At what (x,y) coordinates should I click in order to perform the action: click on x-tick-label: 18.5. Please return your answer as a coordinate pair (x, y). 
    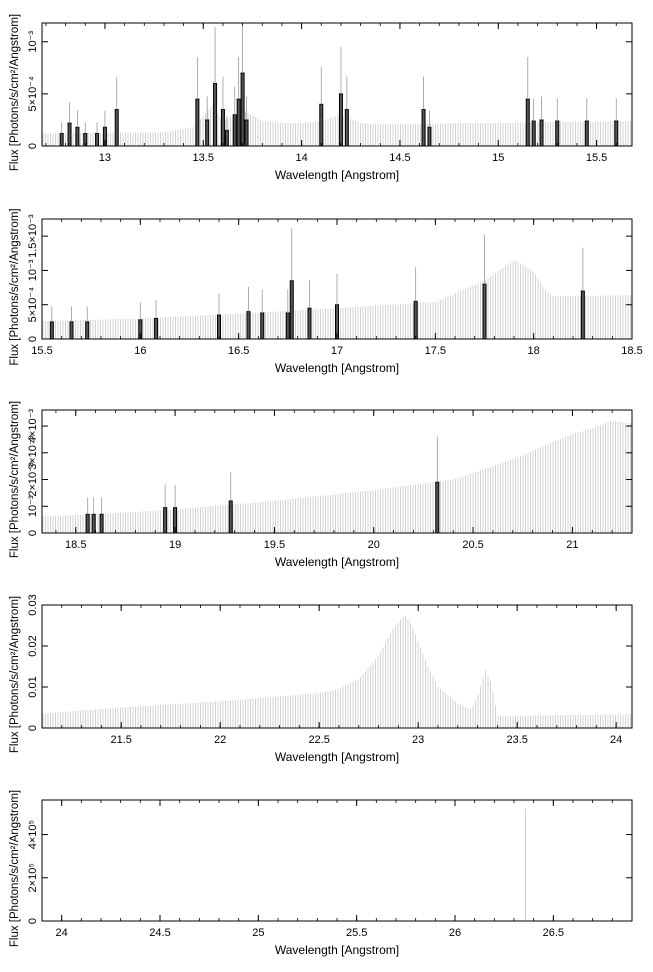
    Looking at the image, I should click on (631, 351).